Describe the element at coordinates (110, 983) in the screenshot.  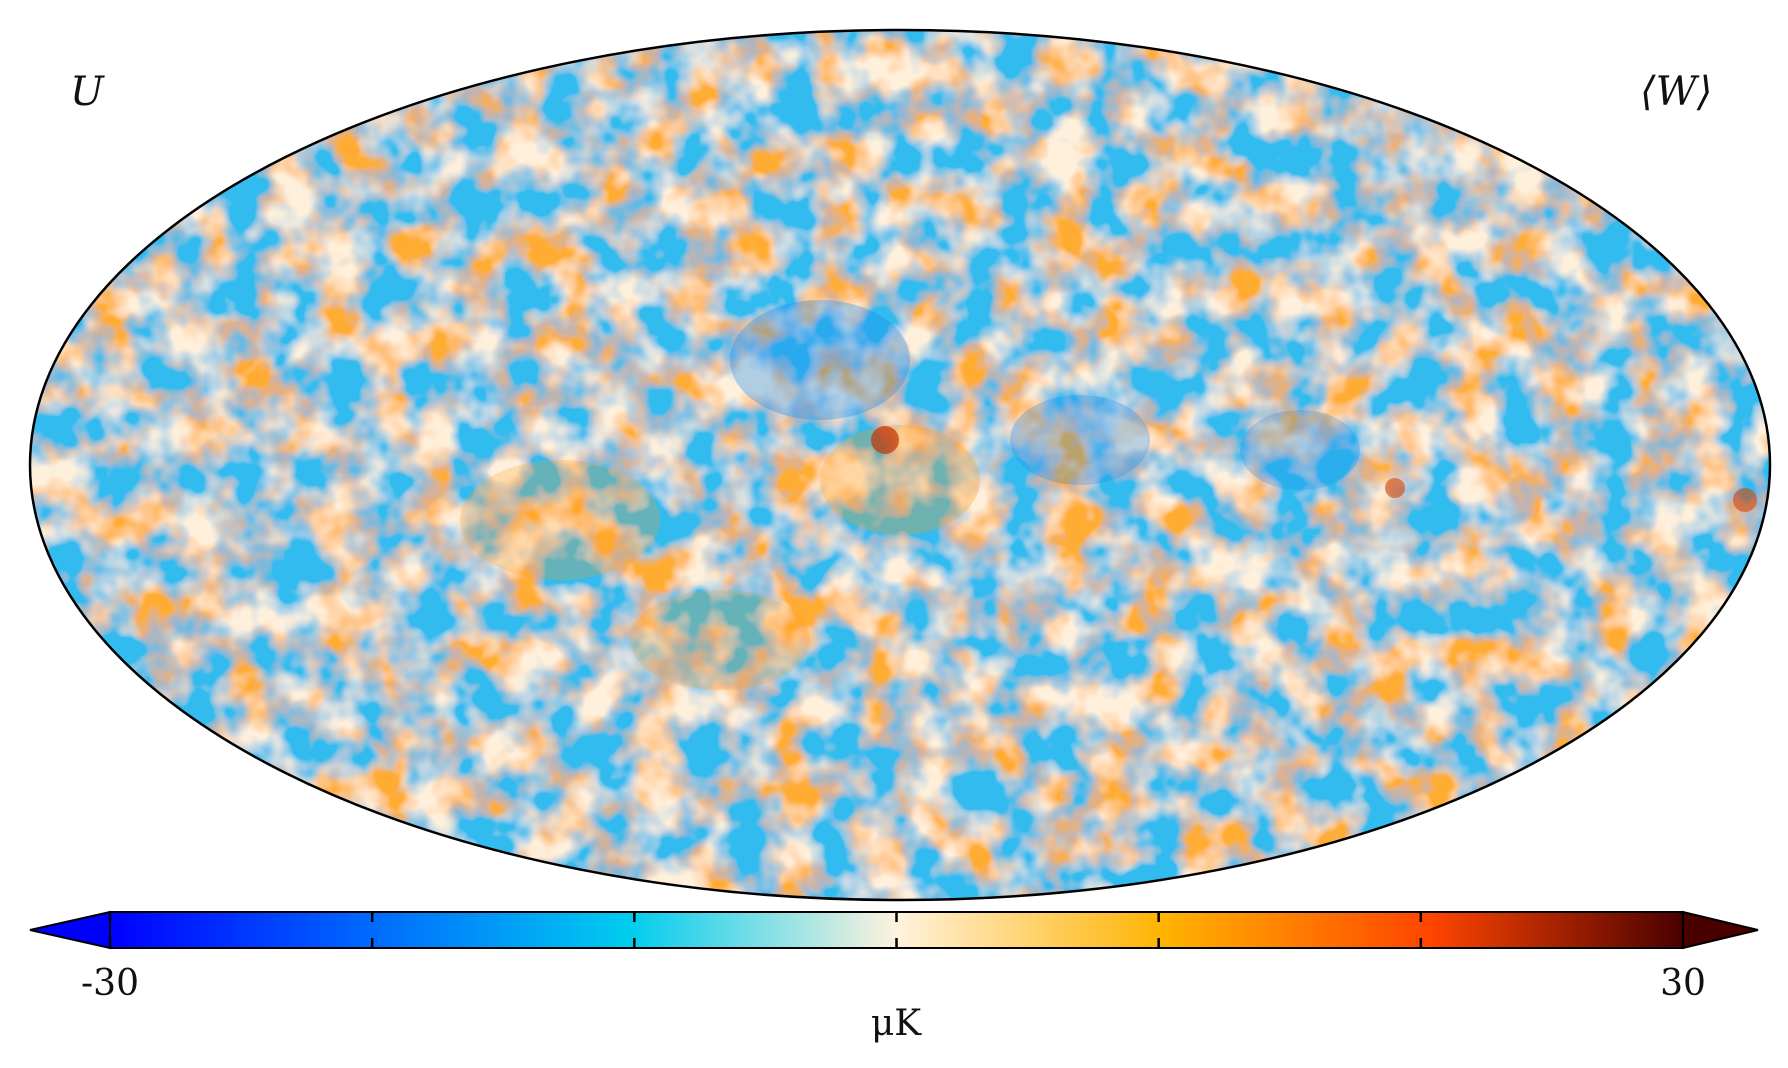
I see `colorbar-min-label: -30` at that location.